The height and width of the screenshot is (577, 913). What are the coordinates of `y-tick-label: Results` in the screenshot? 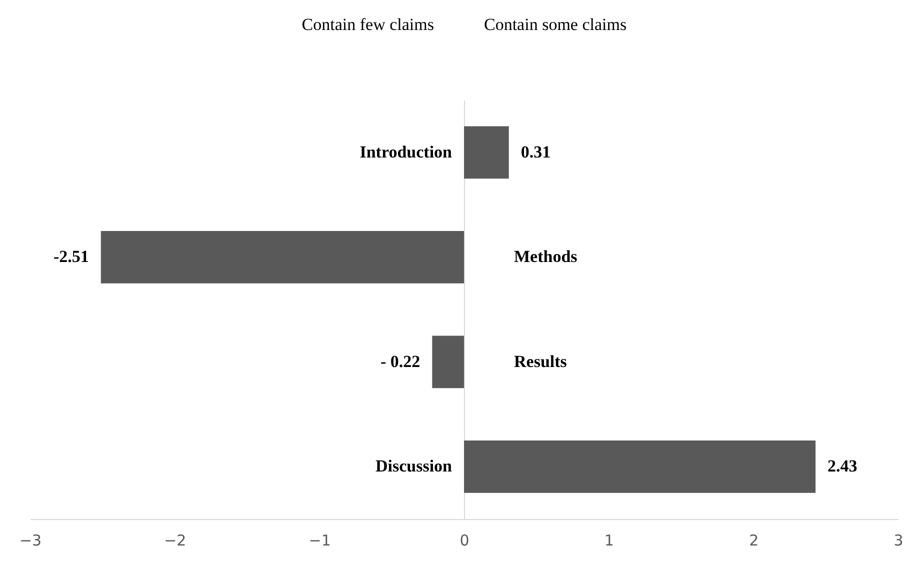 It's located at (541, 361).